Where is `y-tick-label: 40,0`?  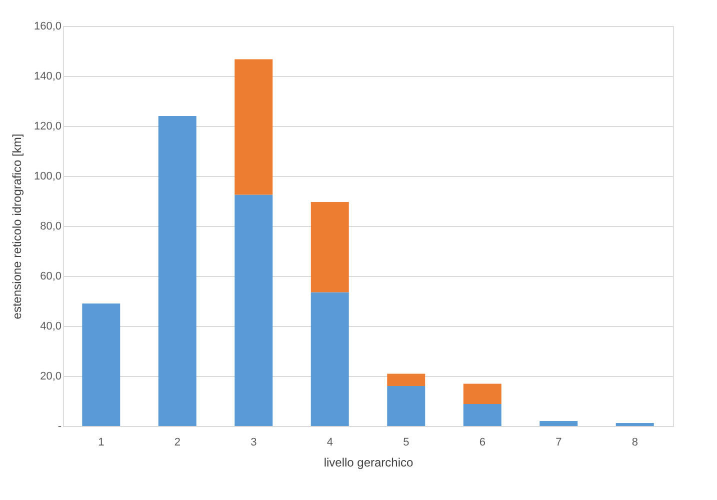 y-tick-label: 40,0 is located at coordinates (51, 326).